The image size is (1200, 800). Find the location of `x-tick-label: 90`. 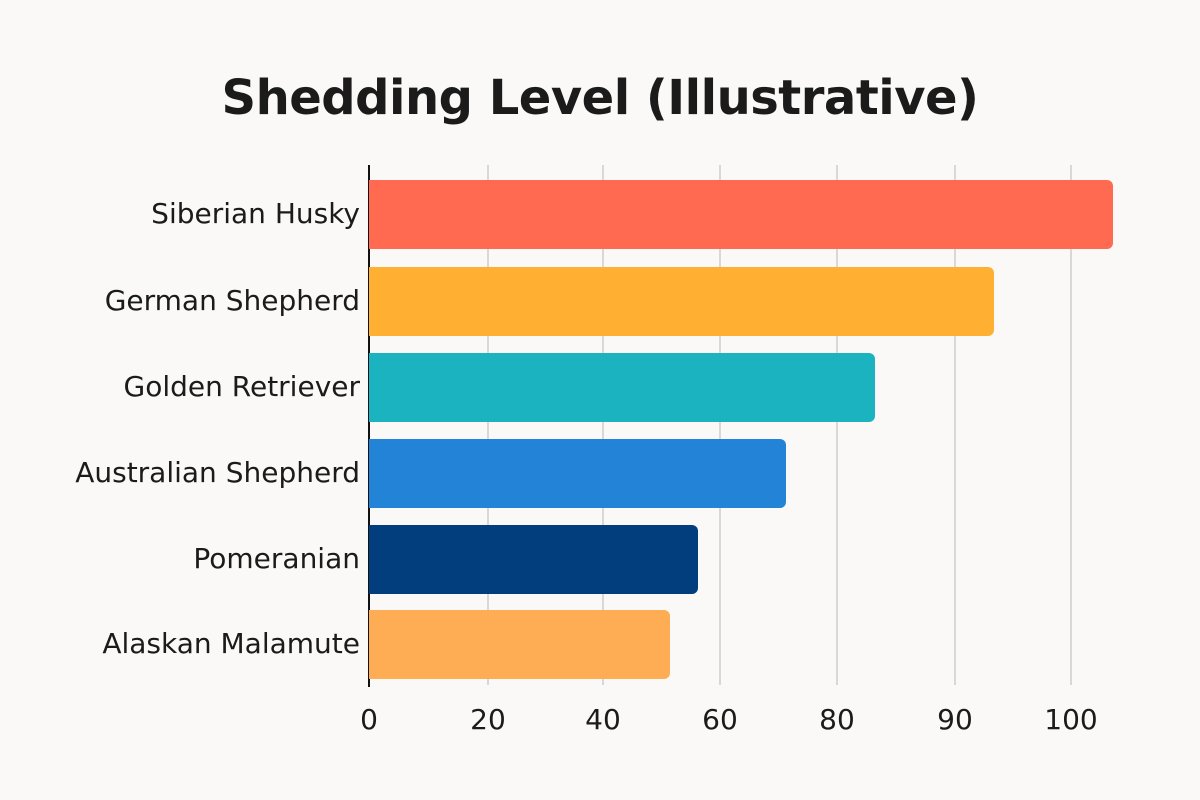

x-tick-label: 90 is located at coordinates (955, 719).